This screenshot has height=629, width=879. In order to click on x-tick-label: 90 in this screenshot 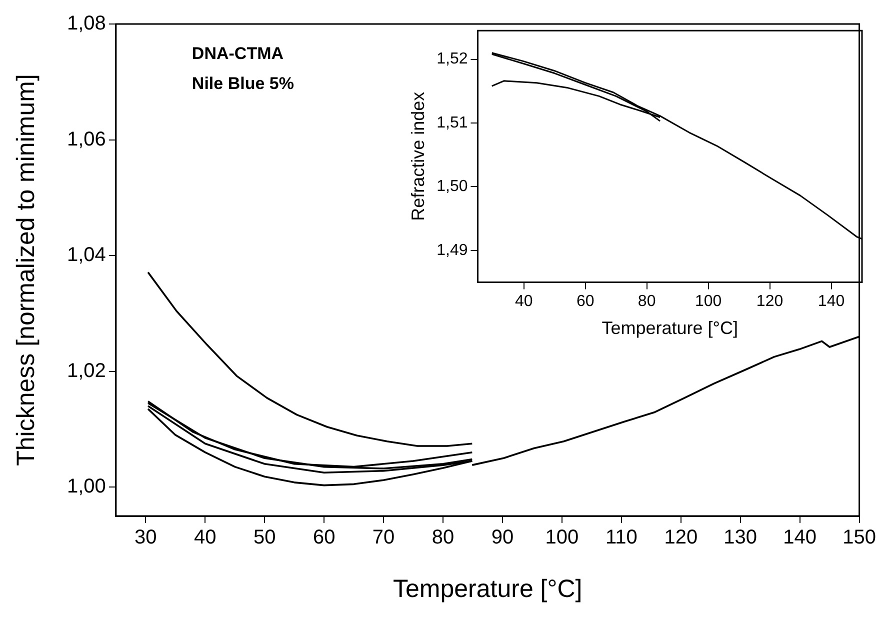, I will do `click(502, 537)`.